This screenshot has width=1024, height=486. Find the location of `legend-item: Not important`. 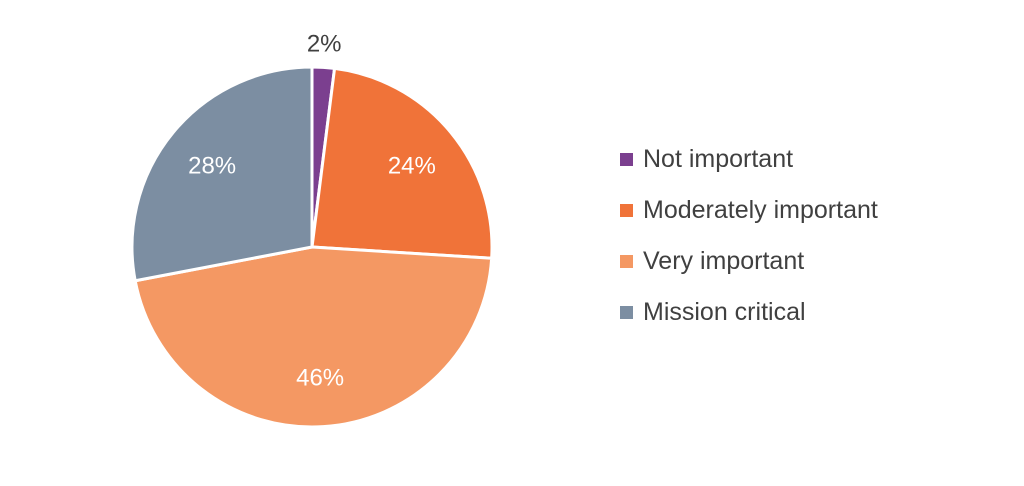

legend-item: Not important is located at coordinates (749, 159).